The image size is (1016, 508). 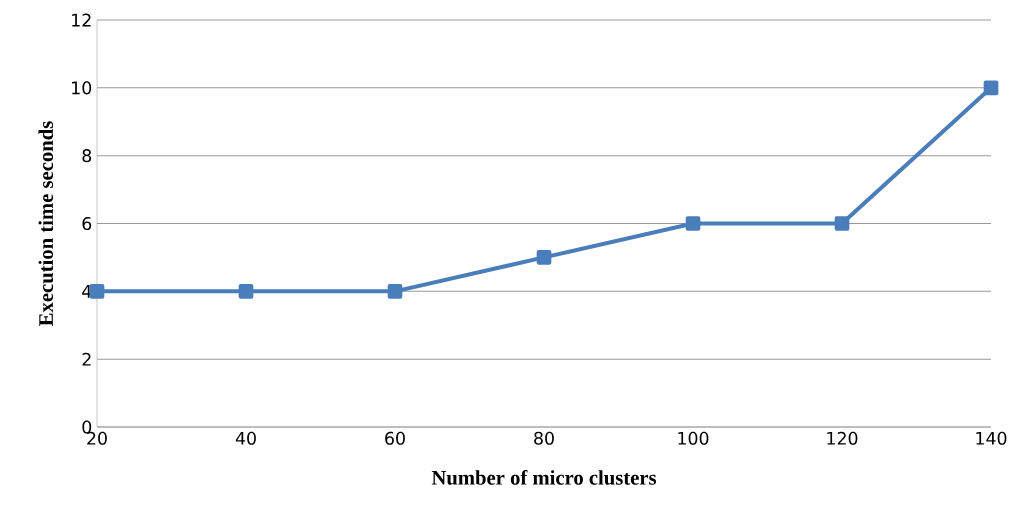 I want to click on y-tick-label: 6, so click(x=87, y=223).